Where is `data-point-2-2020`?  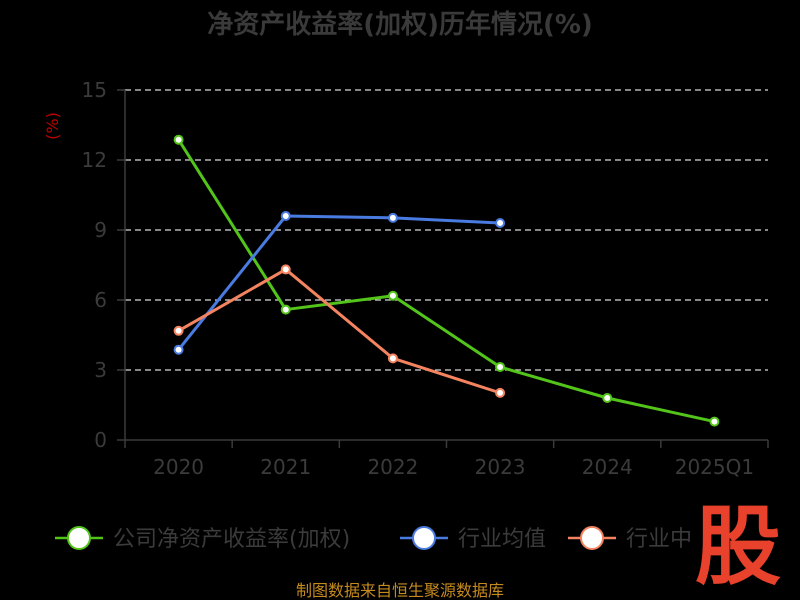
data-point-2-2020 is located at coordinates (178, 330).